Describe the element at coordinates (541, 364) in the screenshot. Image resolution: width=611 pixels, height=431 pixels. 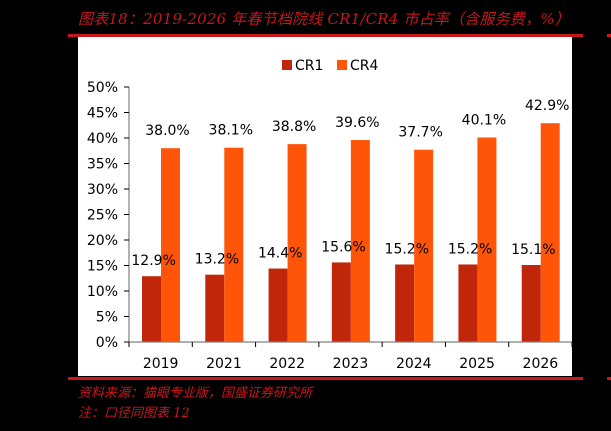
I see `x-tick-label: 2026` at that location.